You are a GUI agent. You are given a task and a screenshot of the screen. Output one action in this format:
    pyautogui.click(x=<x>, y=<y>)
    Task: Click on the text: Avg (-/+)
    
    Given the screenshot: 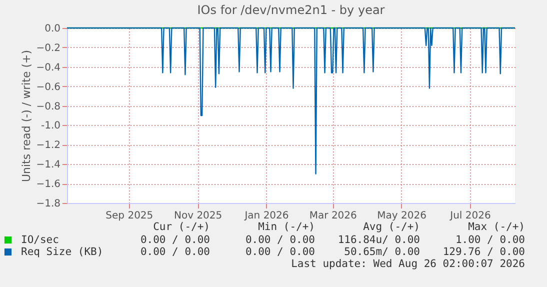 What is the action you would take?
    pyautogui.click(x=391, y=227)
    